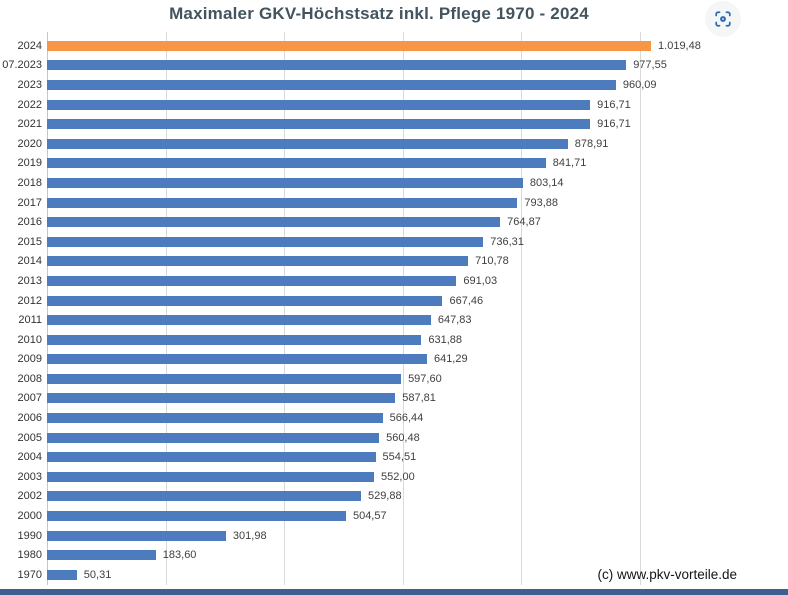 The height and width of the screenshot is (595, 788). I want to click on bar-row: 2018 803,14, so click(394, 183).